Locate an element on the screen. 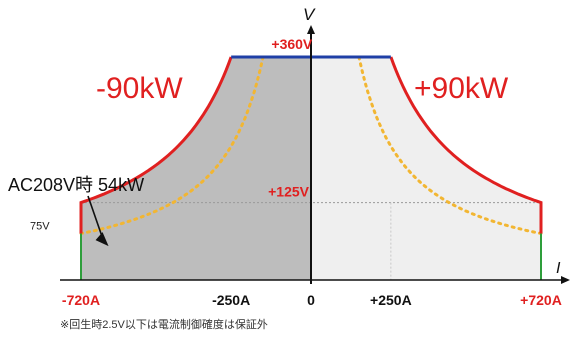 Image resolution: width=573 pixels, height=337 pixels. power-limit-curve-left is located at coordinates (156, 145).